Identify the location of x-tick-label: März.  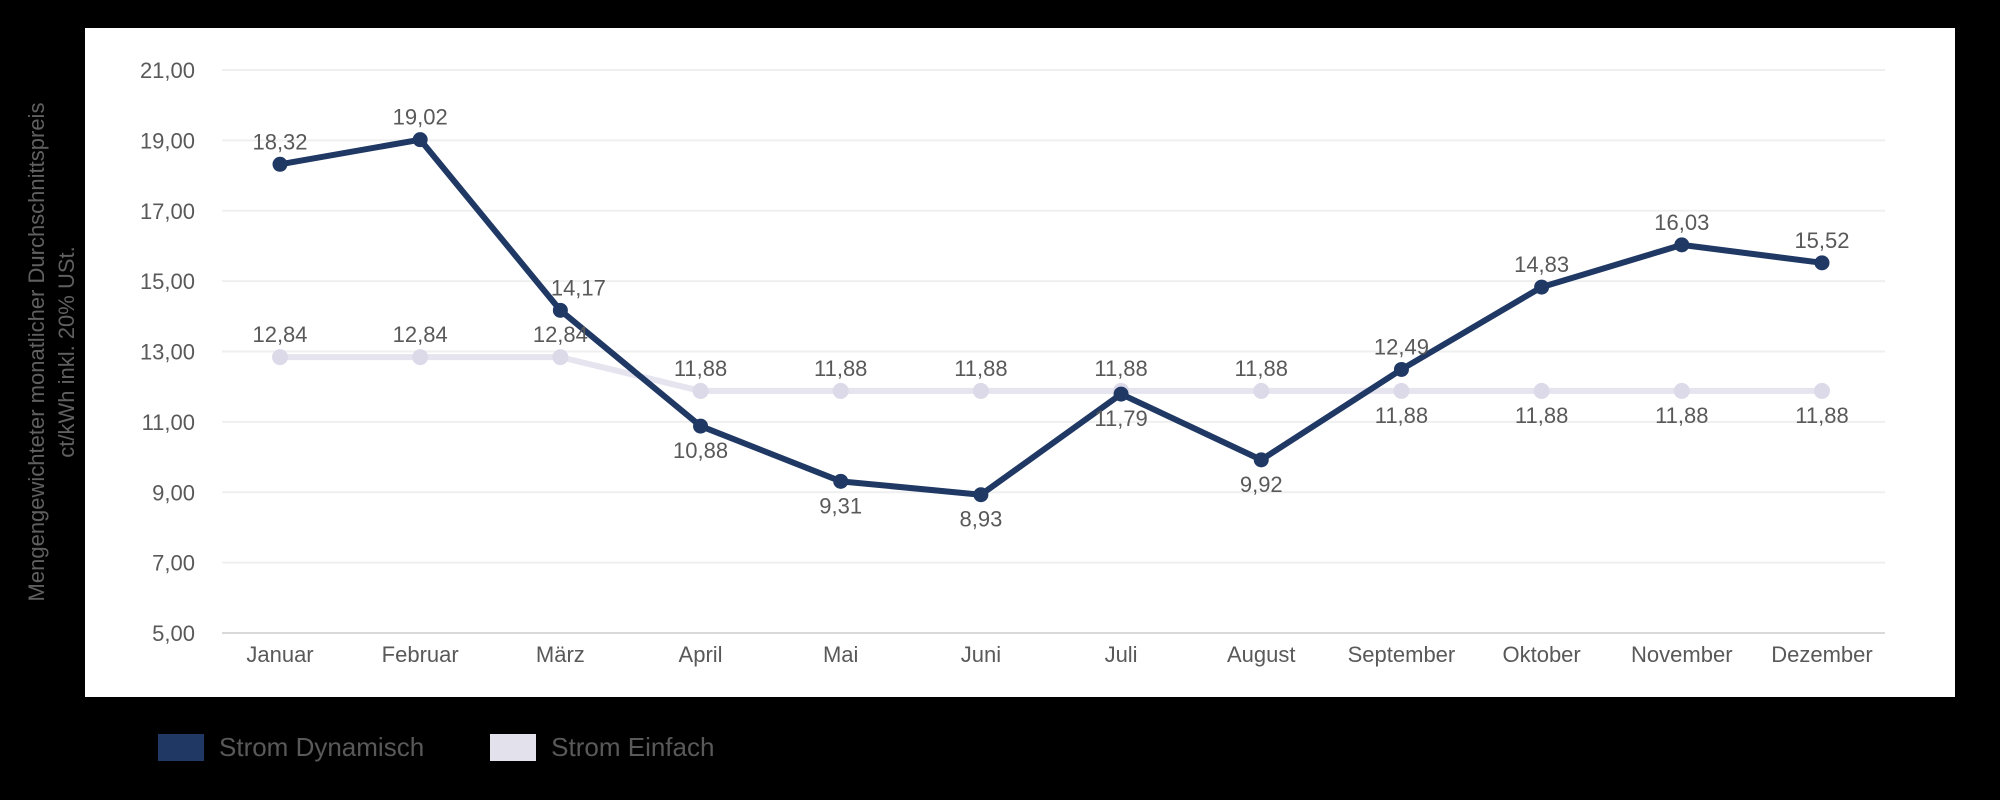
(560, 654).